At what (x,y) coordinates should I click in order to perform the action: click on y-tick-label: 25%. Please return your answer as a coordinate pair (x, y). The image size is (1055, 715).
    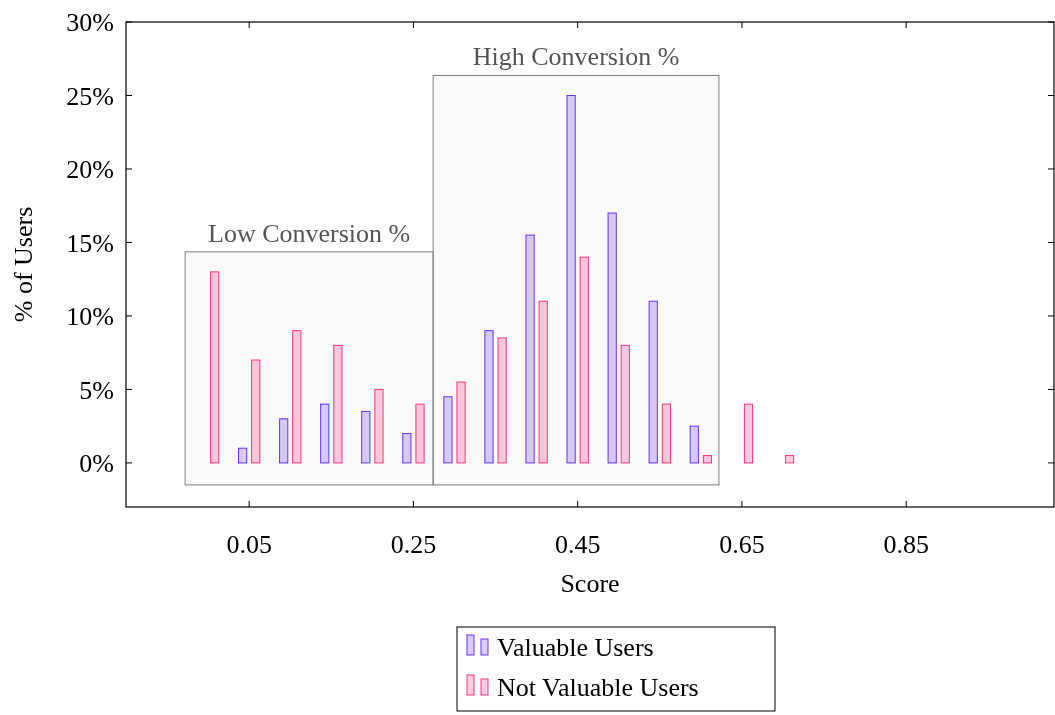
    Looking at the image, I should click on (90, 96).